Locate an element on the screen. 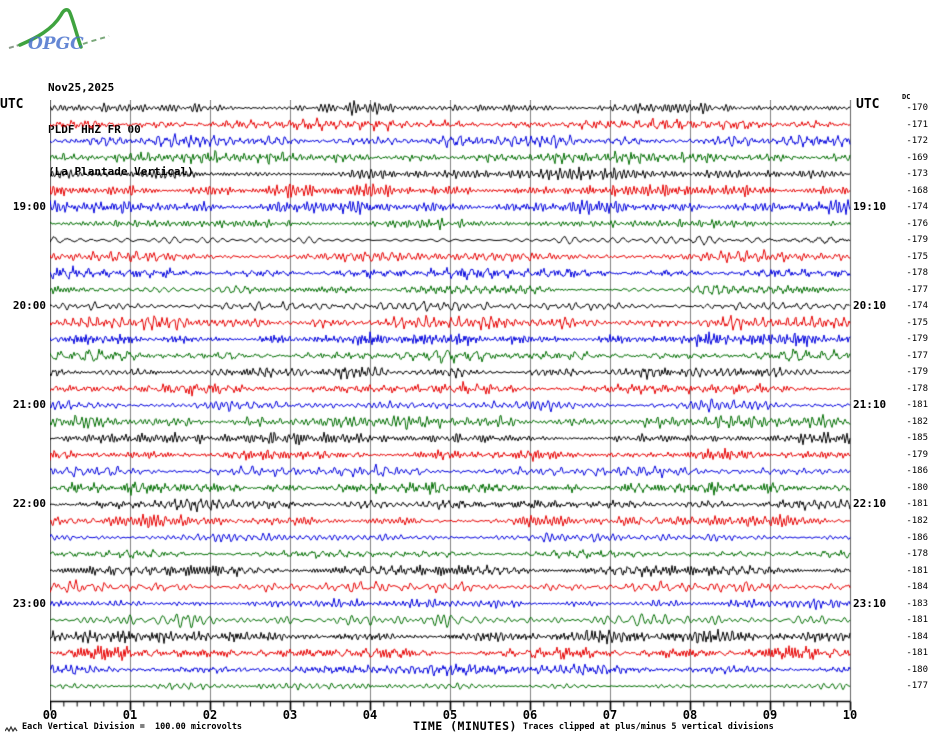  dc-value: -183 is located at coordinates (917, 603).